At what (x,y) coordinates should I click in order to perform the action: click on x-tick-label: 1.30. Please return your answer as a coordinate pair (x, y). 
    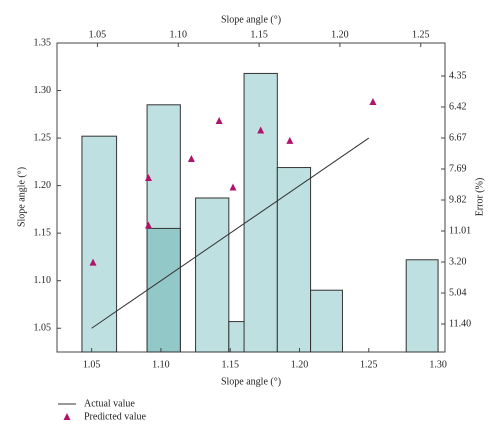
    Looking at the image, I should click on (438, 364).